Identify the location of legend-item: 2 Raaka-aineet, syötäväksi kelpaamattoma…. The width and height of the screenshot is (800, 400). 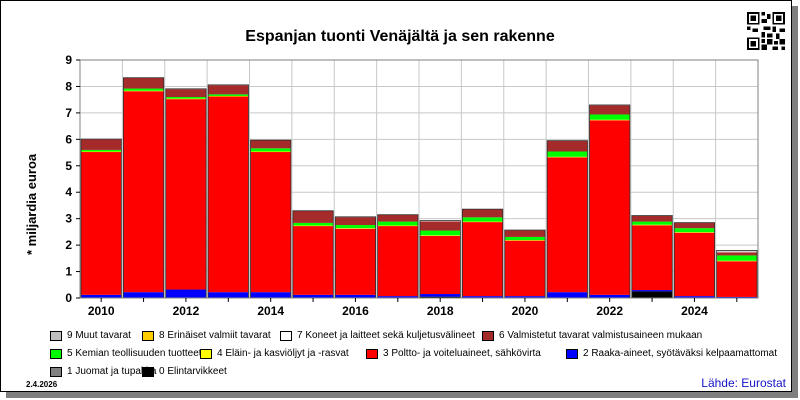
(671, 353).